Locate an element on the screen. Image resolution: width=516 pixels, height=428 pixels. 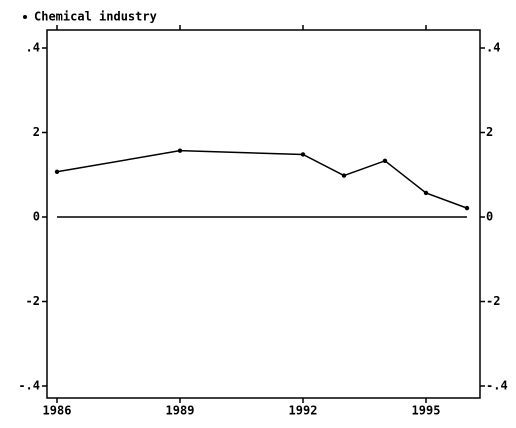
y2-tick-label: 2 is located at coordinates (489, 132).